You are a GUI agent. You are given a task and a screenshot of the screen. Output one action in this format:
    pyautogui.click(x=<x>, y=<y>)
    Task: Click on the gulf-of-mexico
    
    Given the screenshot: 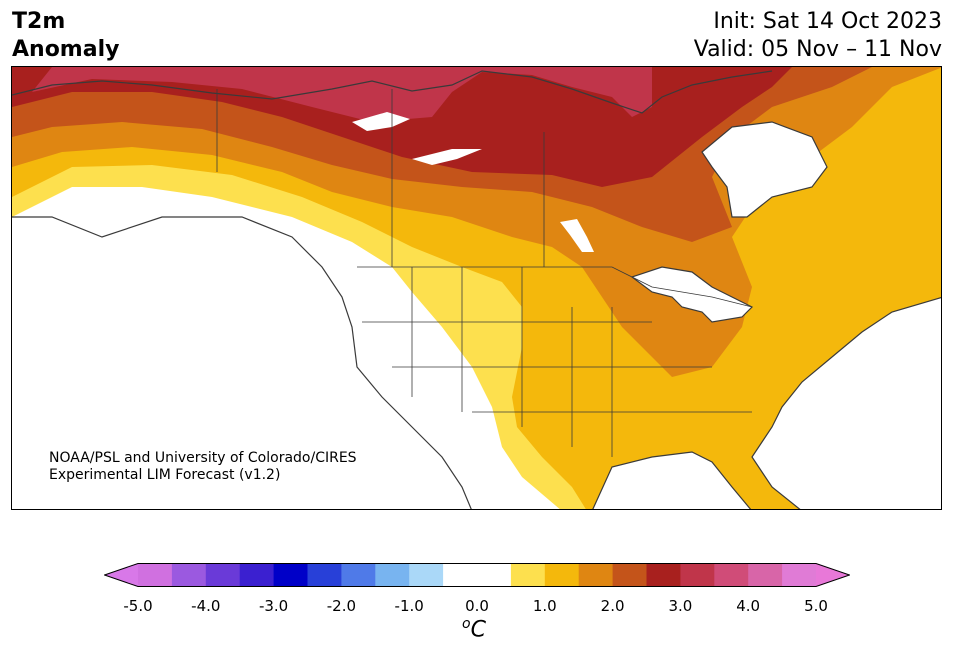 What is the action you would take?
    pyautogui.click(x=671, y=480)
    